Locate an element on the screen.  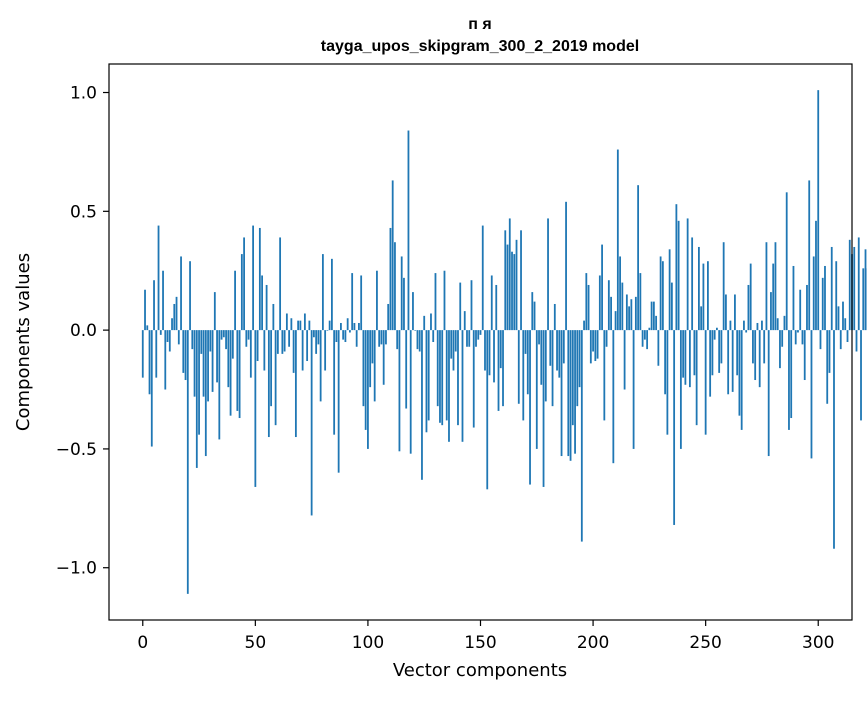
y-tick-label: 0.0 is located at coordinates (83, 331).